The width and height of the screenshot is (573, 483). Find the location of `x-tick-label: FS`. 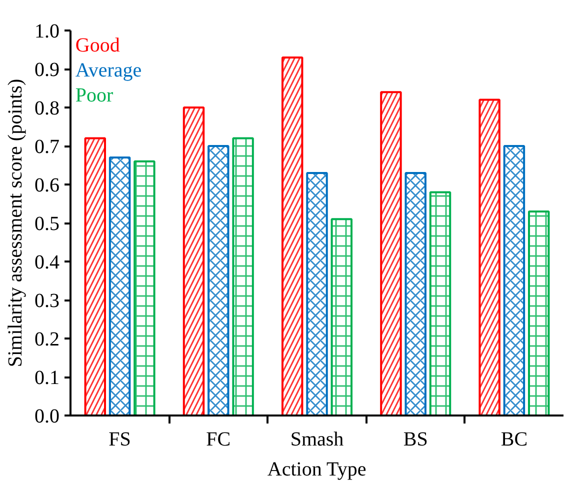

x-tick-label: FS is located at coordinates (119, 439).